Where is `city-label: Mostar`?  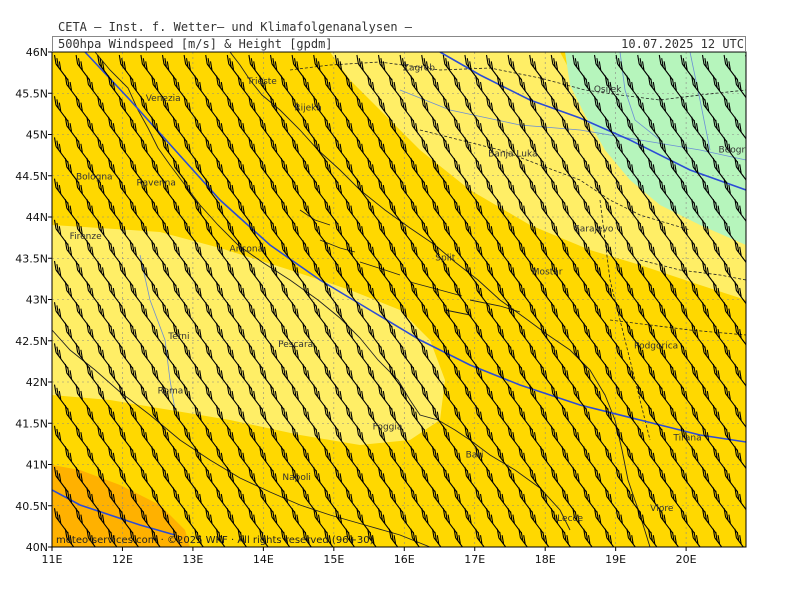
city-label: Mostar is located at coordinates (547, 272).